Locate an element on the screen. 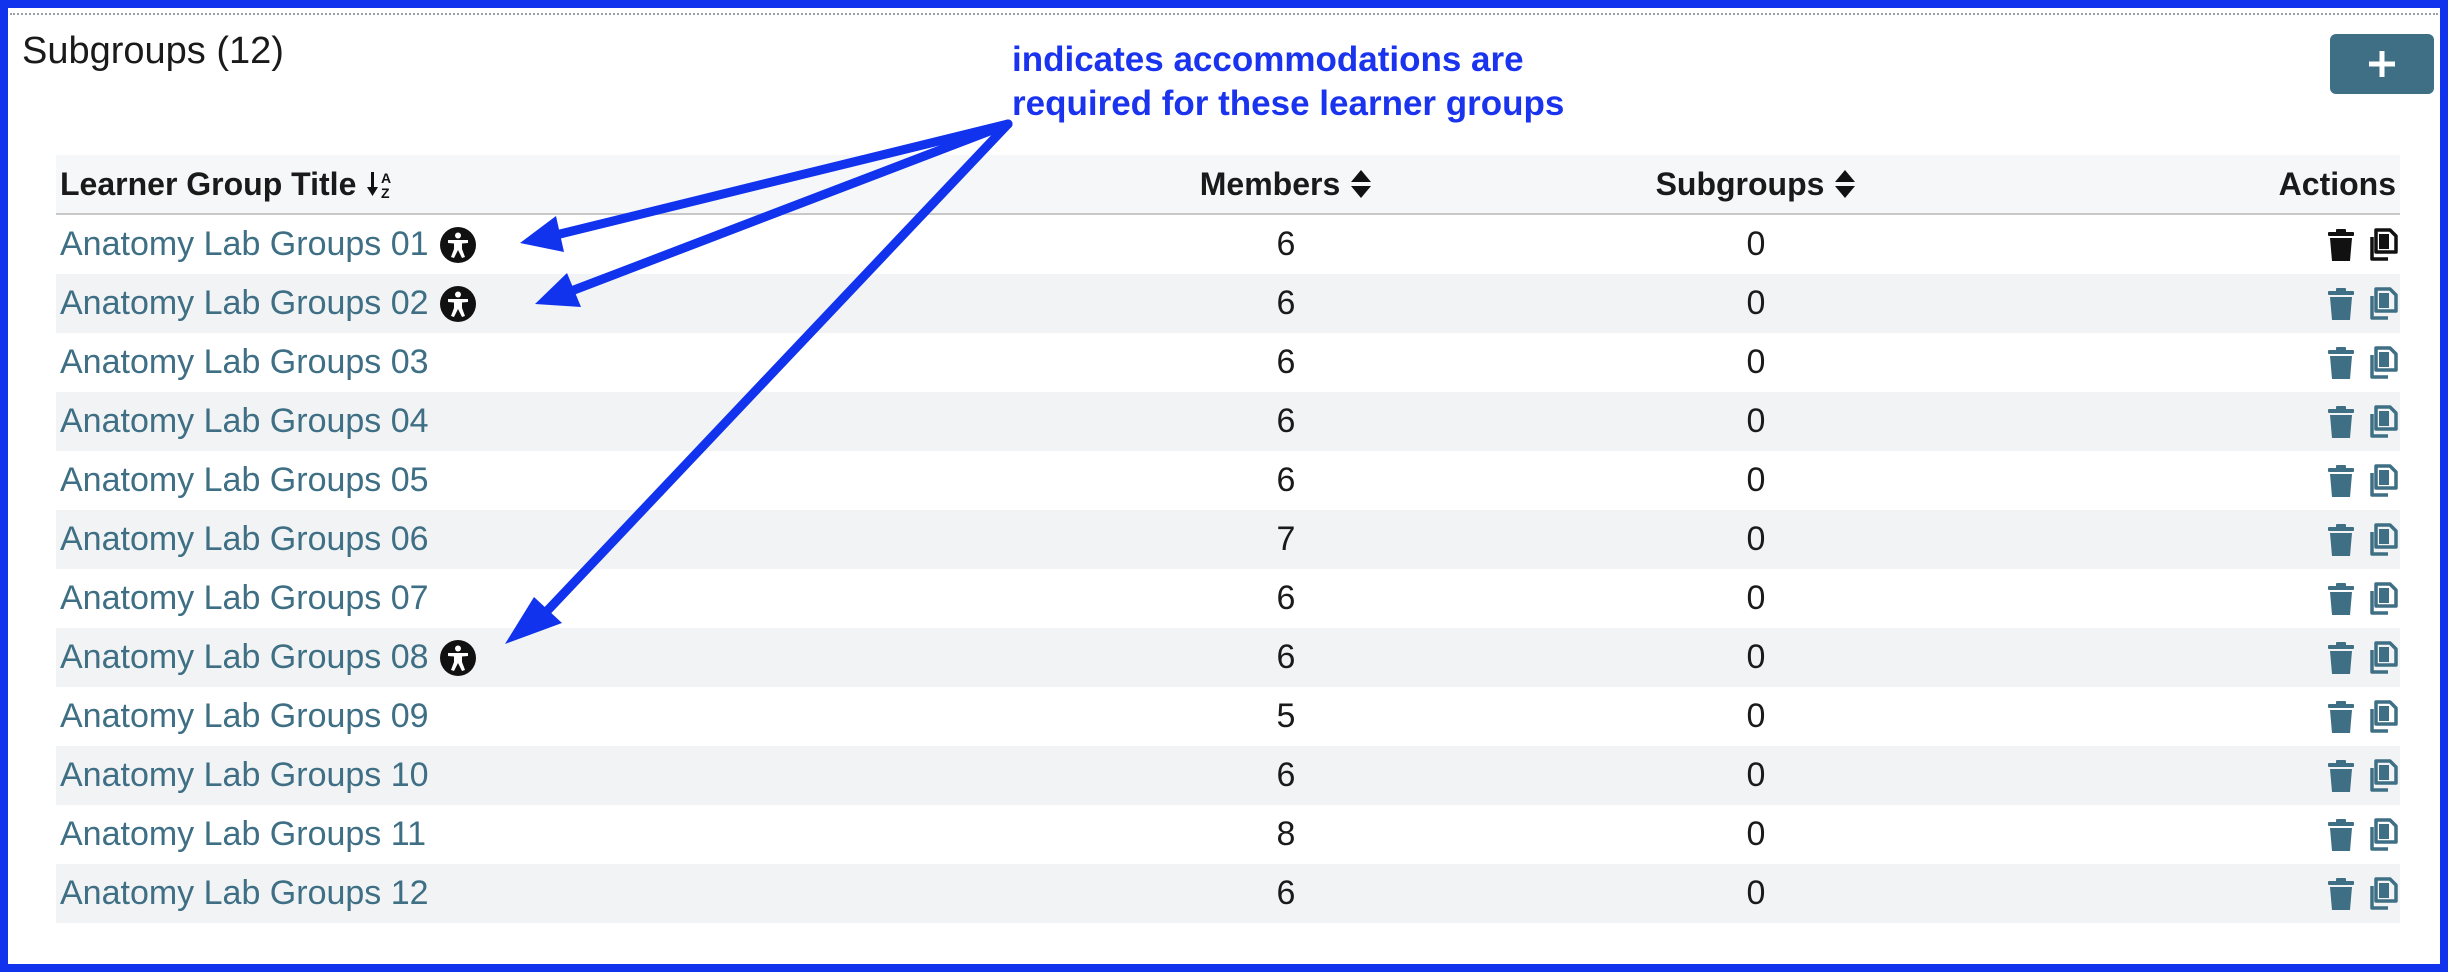  svg-text: A is located at coordinates (386, 178).